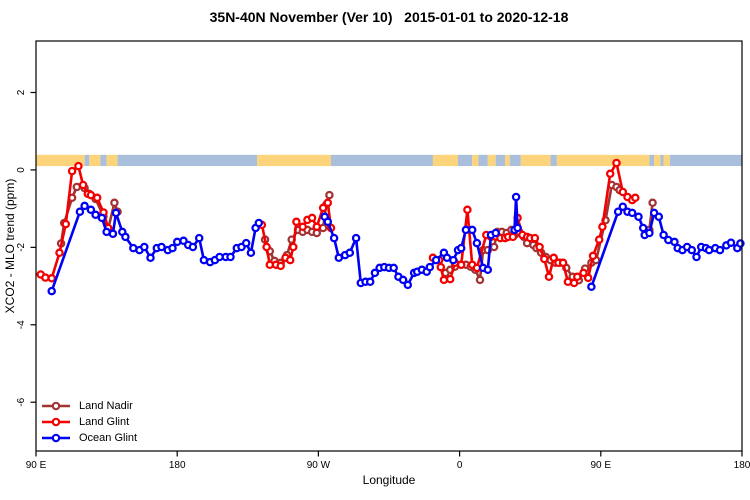 The height and width of the screenshot is (500, 750). What do you see at coordinates (56, 438) in the screenshot?
I see `legend-marker-ocean-glint` at bounding box center [56, 438].